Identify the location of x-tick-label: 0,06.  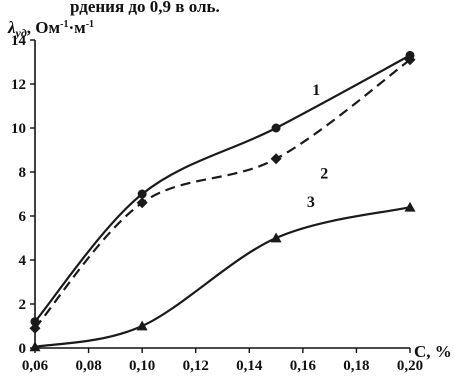
(35, 366).